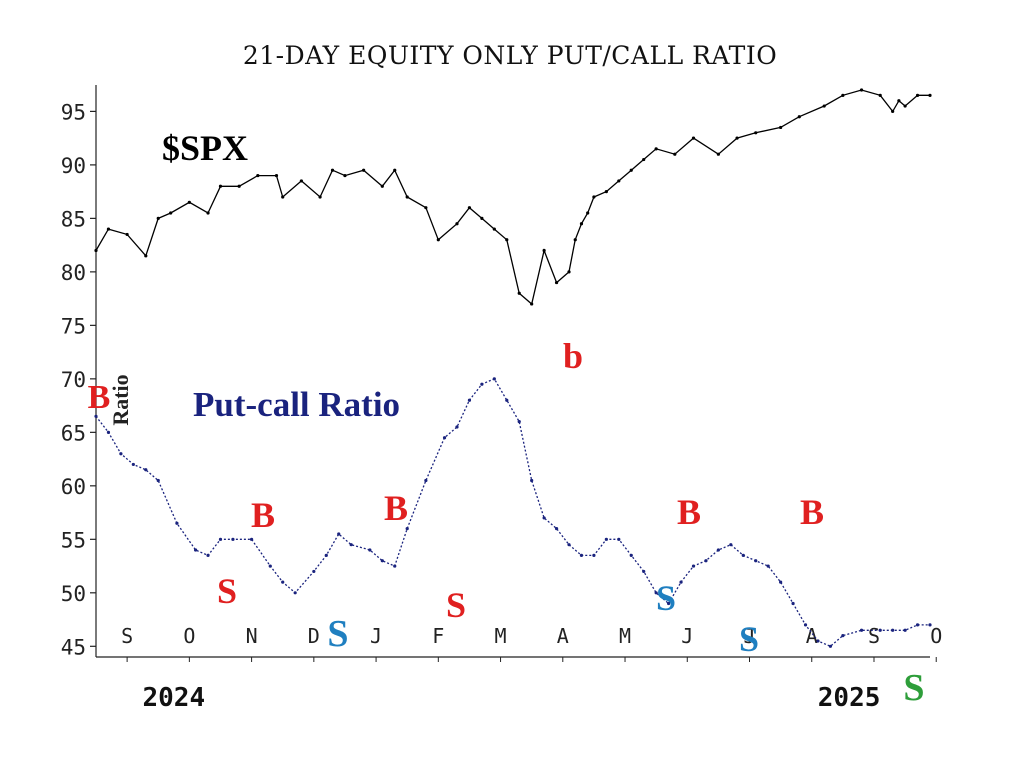  What do you see at coordinates (189, 636) in the screenshot?
I see `month-label: O` at bounding box center [189, 636].